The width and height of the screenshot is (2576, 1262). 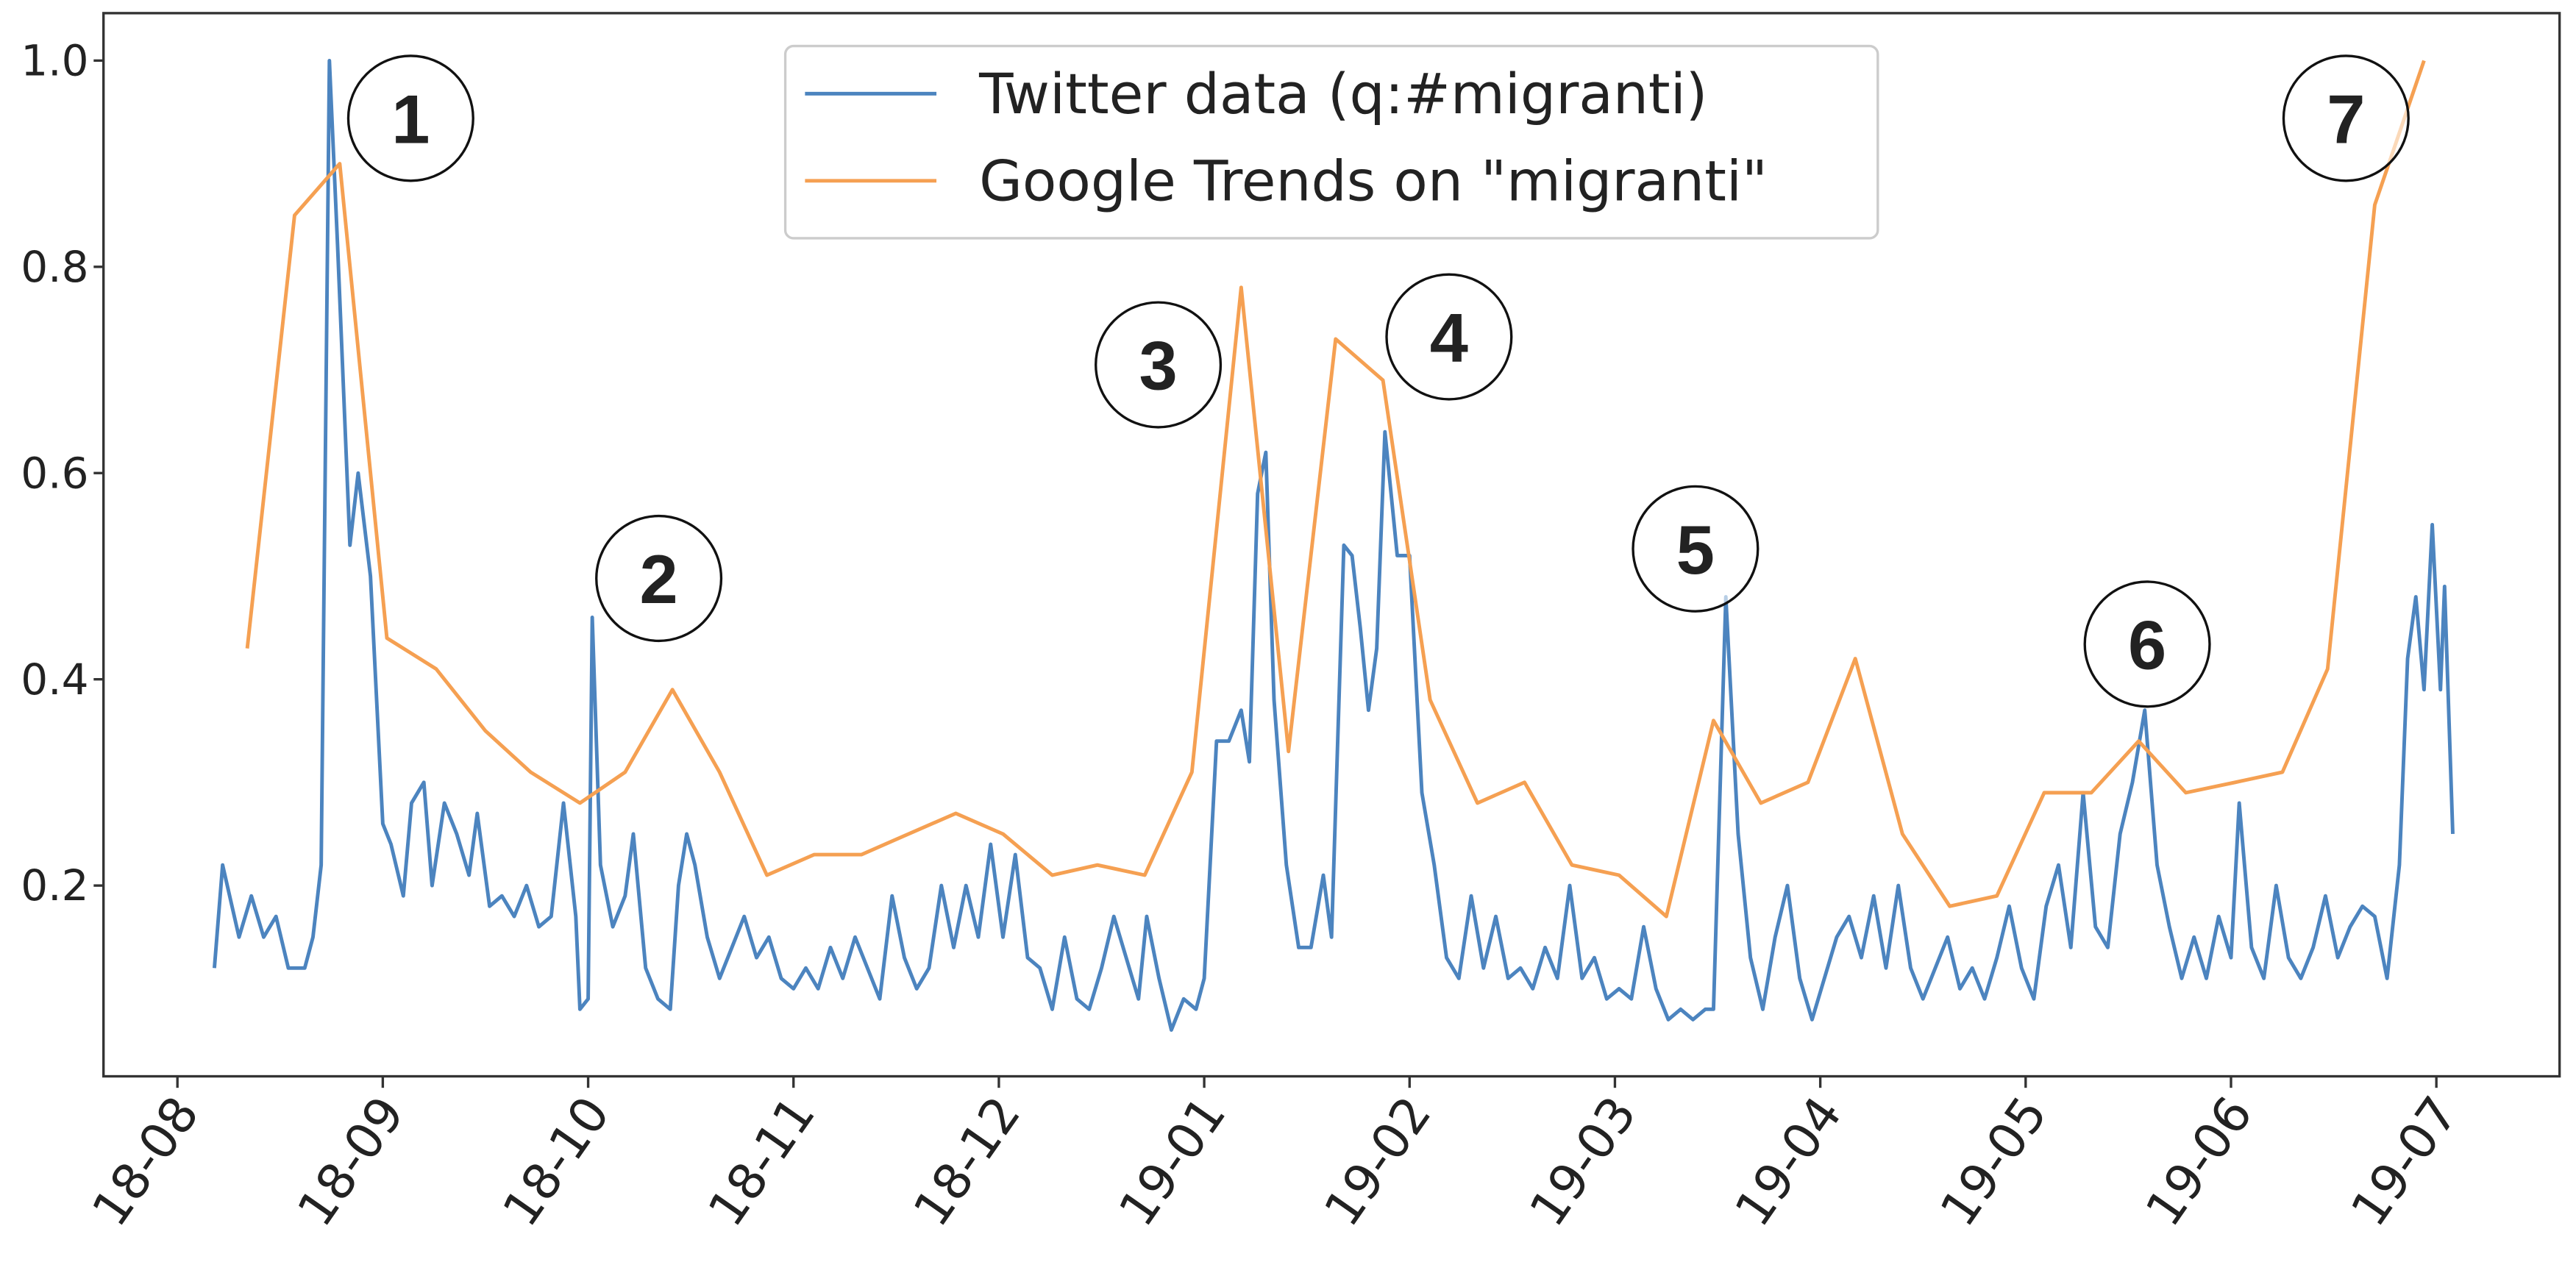 I want to click on y-tick-label: 0.8, so click(x=54, y=267).